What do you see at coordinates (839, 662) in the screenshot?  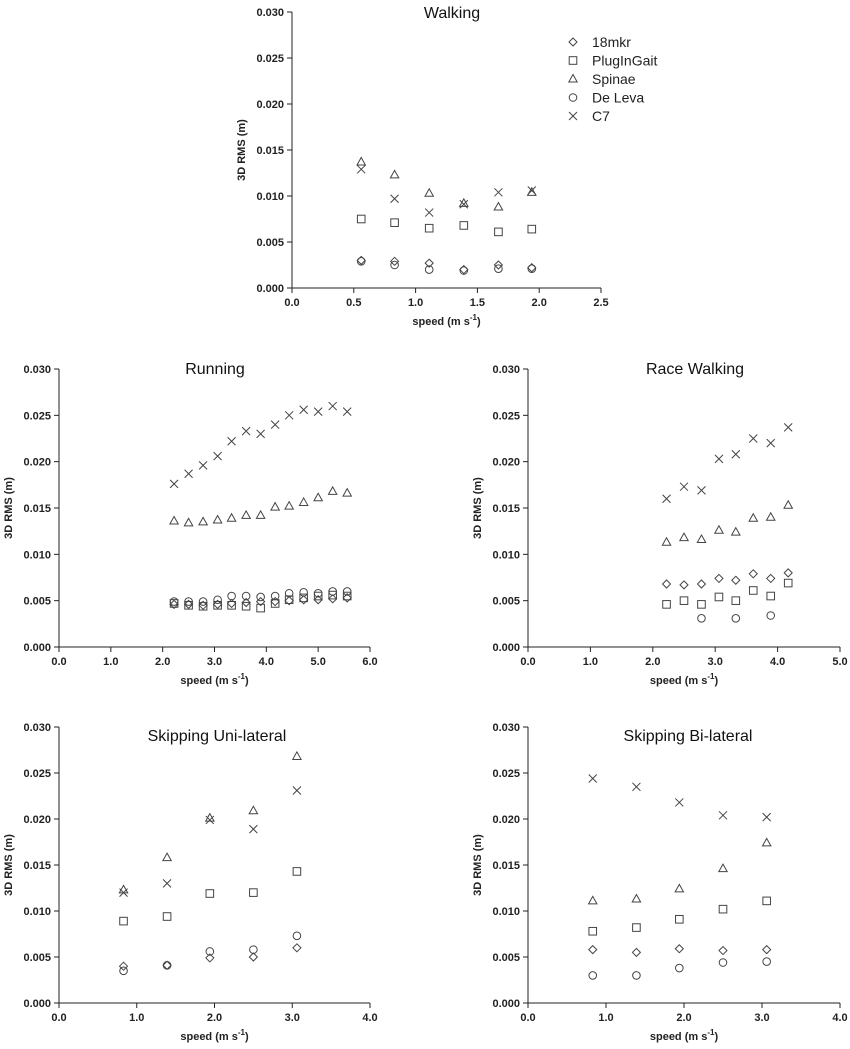 I see `x-tick-label: 5.0` at bounding box center [839, 662].